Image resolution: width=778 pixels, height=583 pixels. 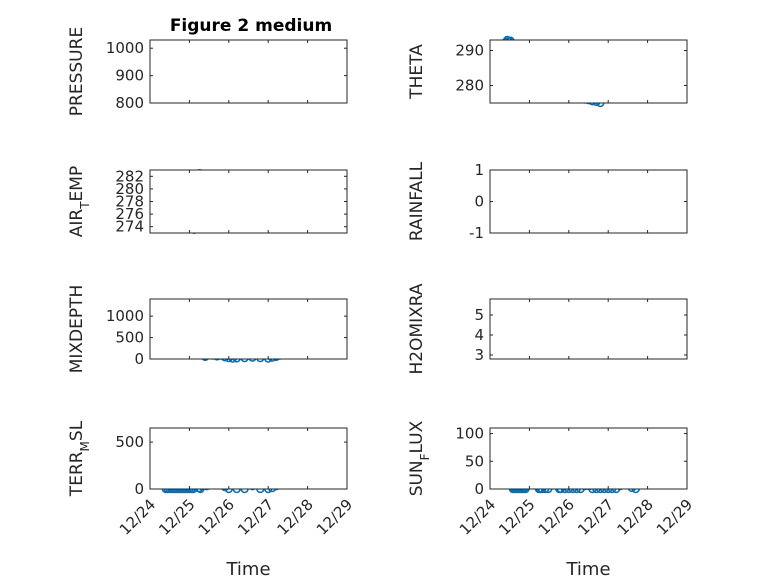 I want to click on y-tick-label: 3, so click(x=479, y=355).